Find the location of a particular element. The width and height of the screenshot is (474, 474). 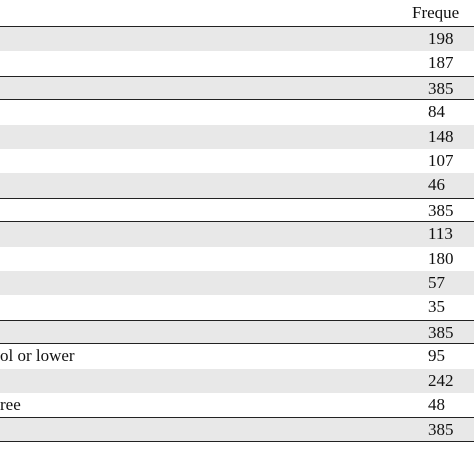

header-cell: Freque is located at coordinates (436, 12).